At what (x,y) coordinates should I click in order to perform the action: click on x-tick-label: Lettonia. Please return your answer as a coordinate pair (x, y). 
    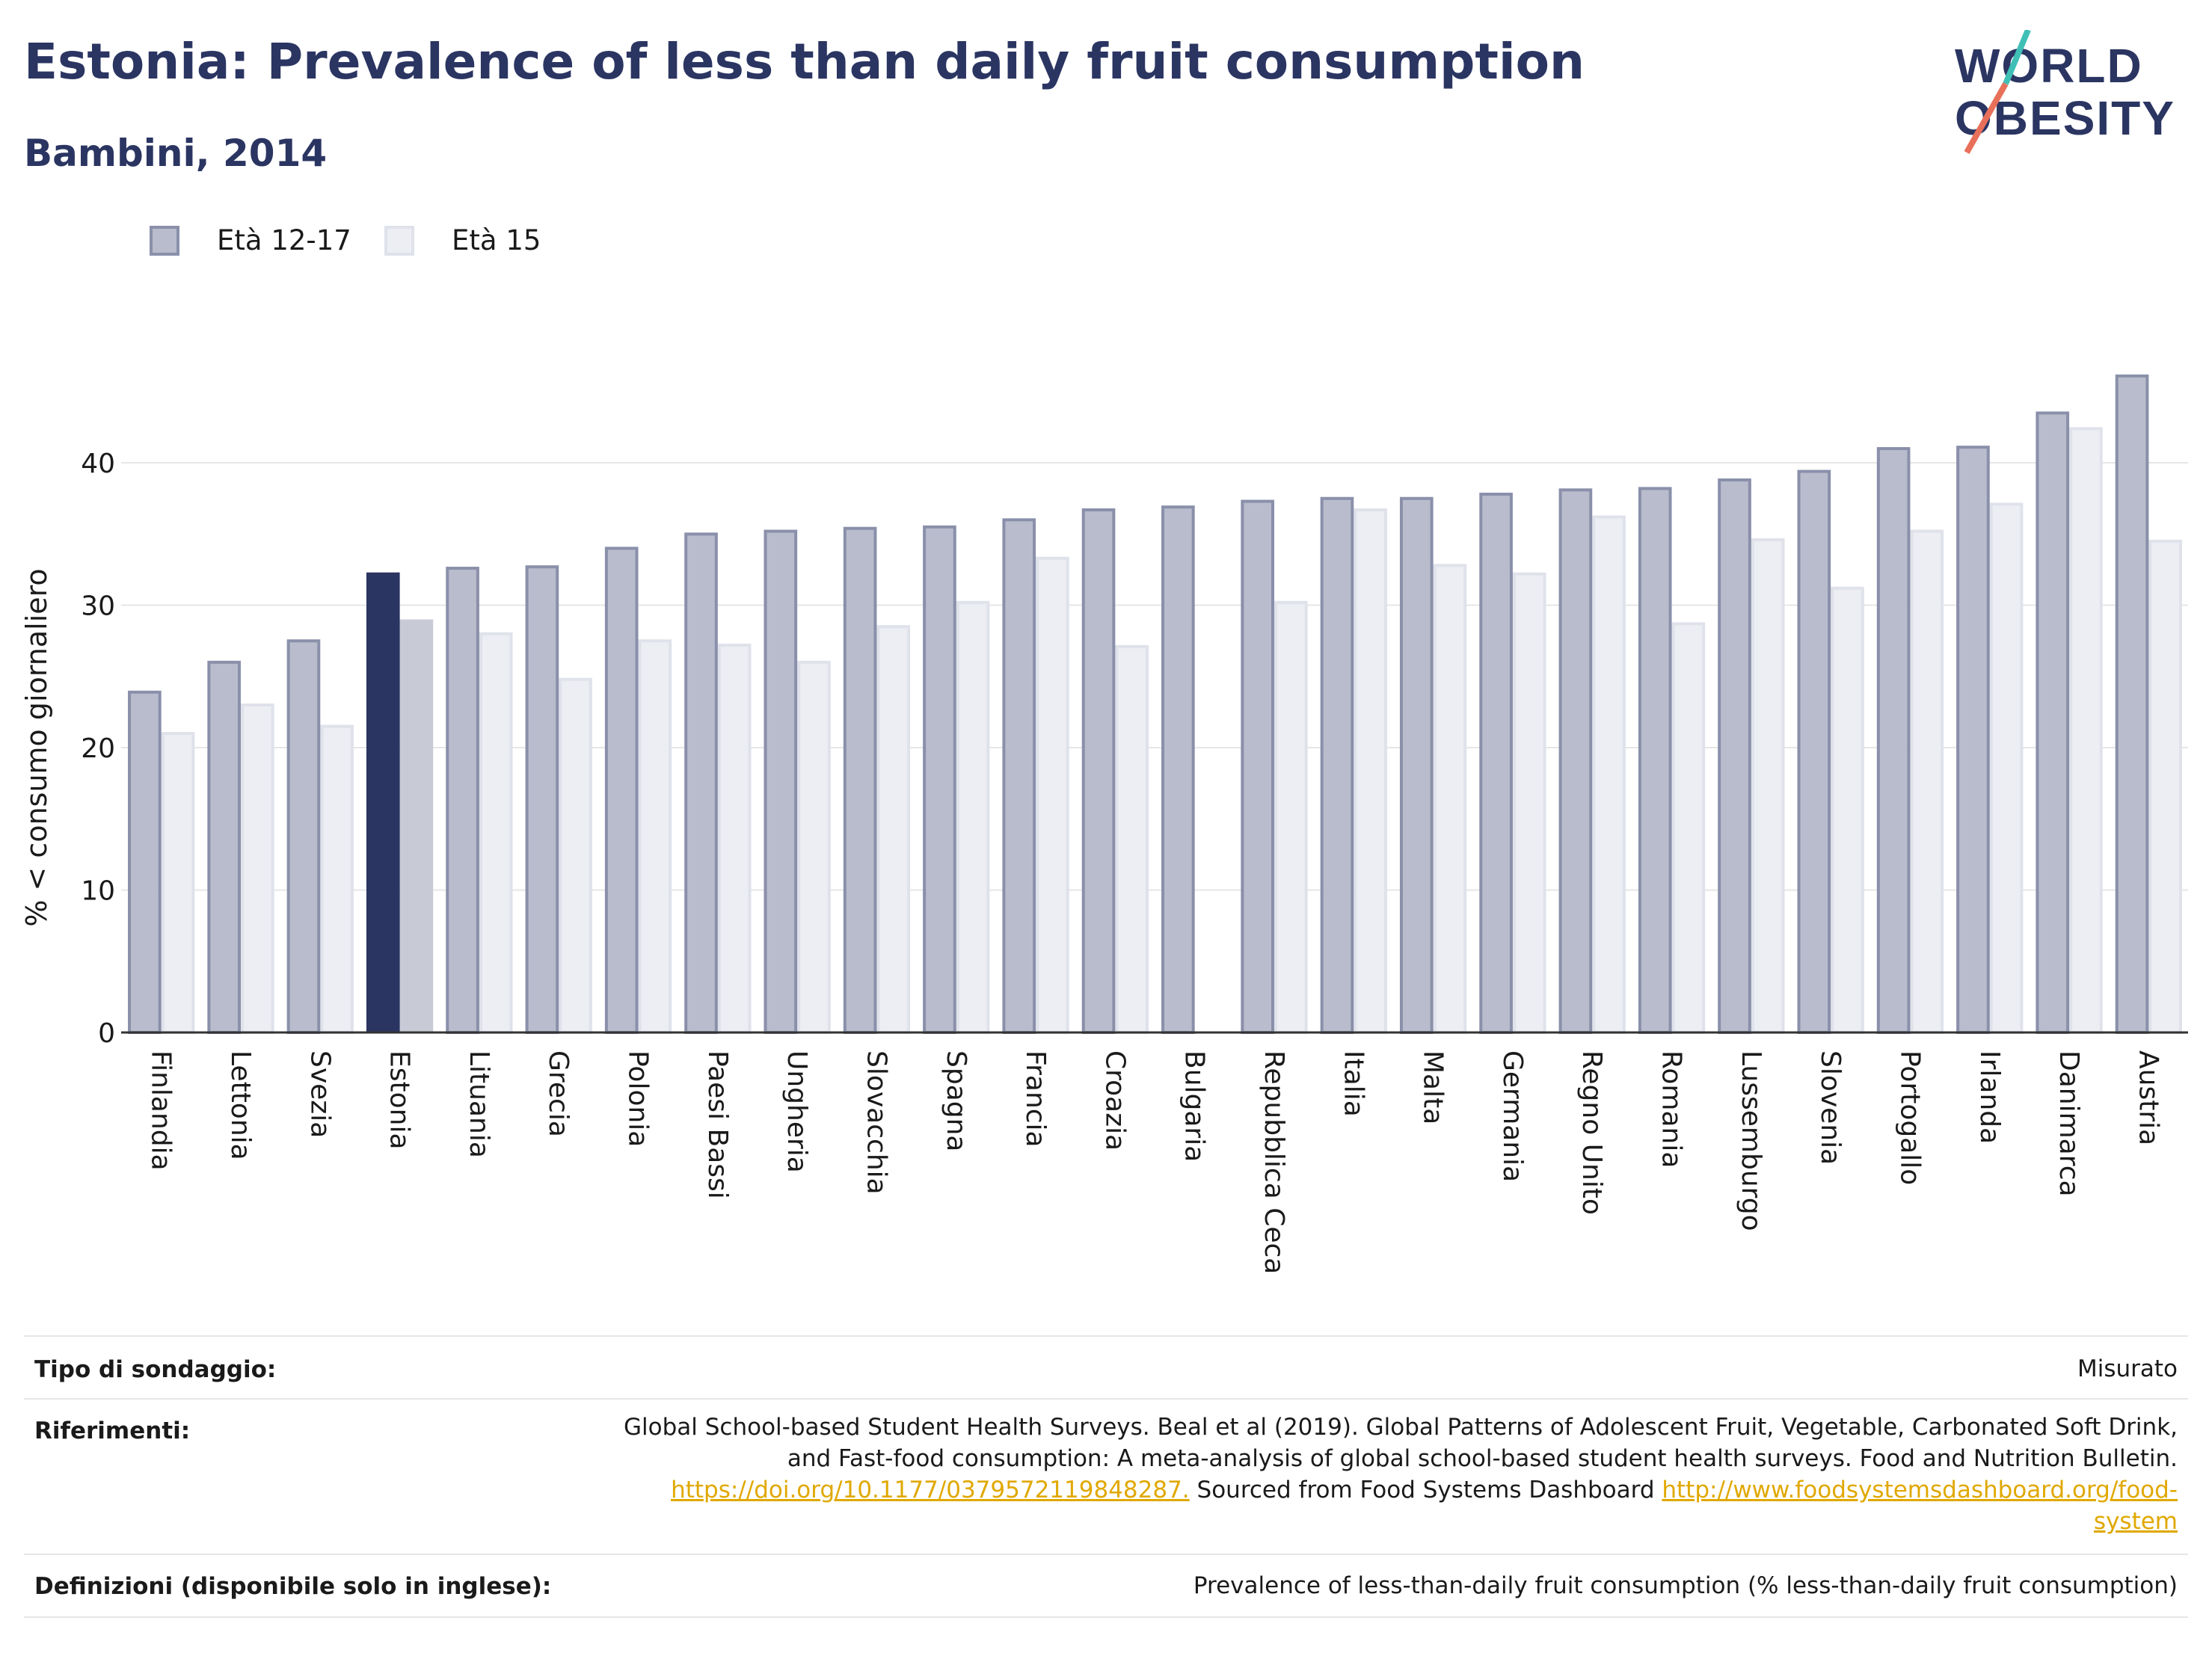
    Looking at the image, I should click on (240, 1105).